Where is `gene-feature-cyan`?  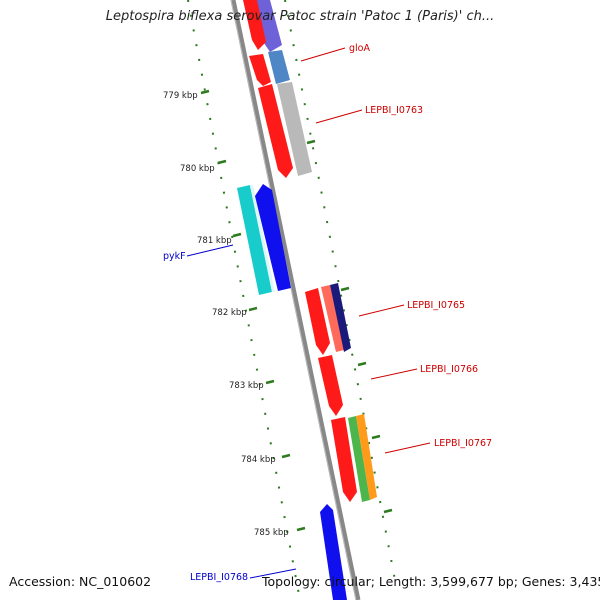
gene-feature-cyan is located at coordinates (254, 240).